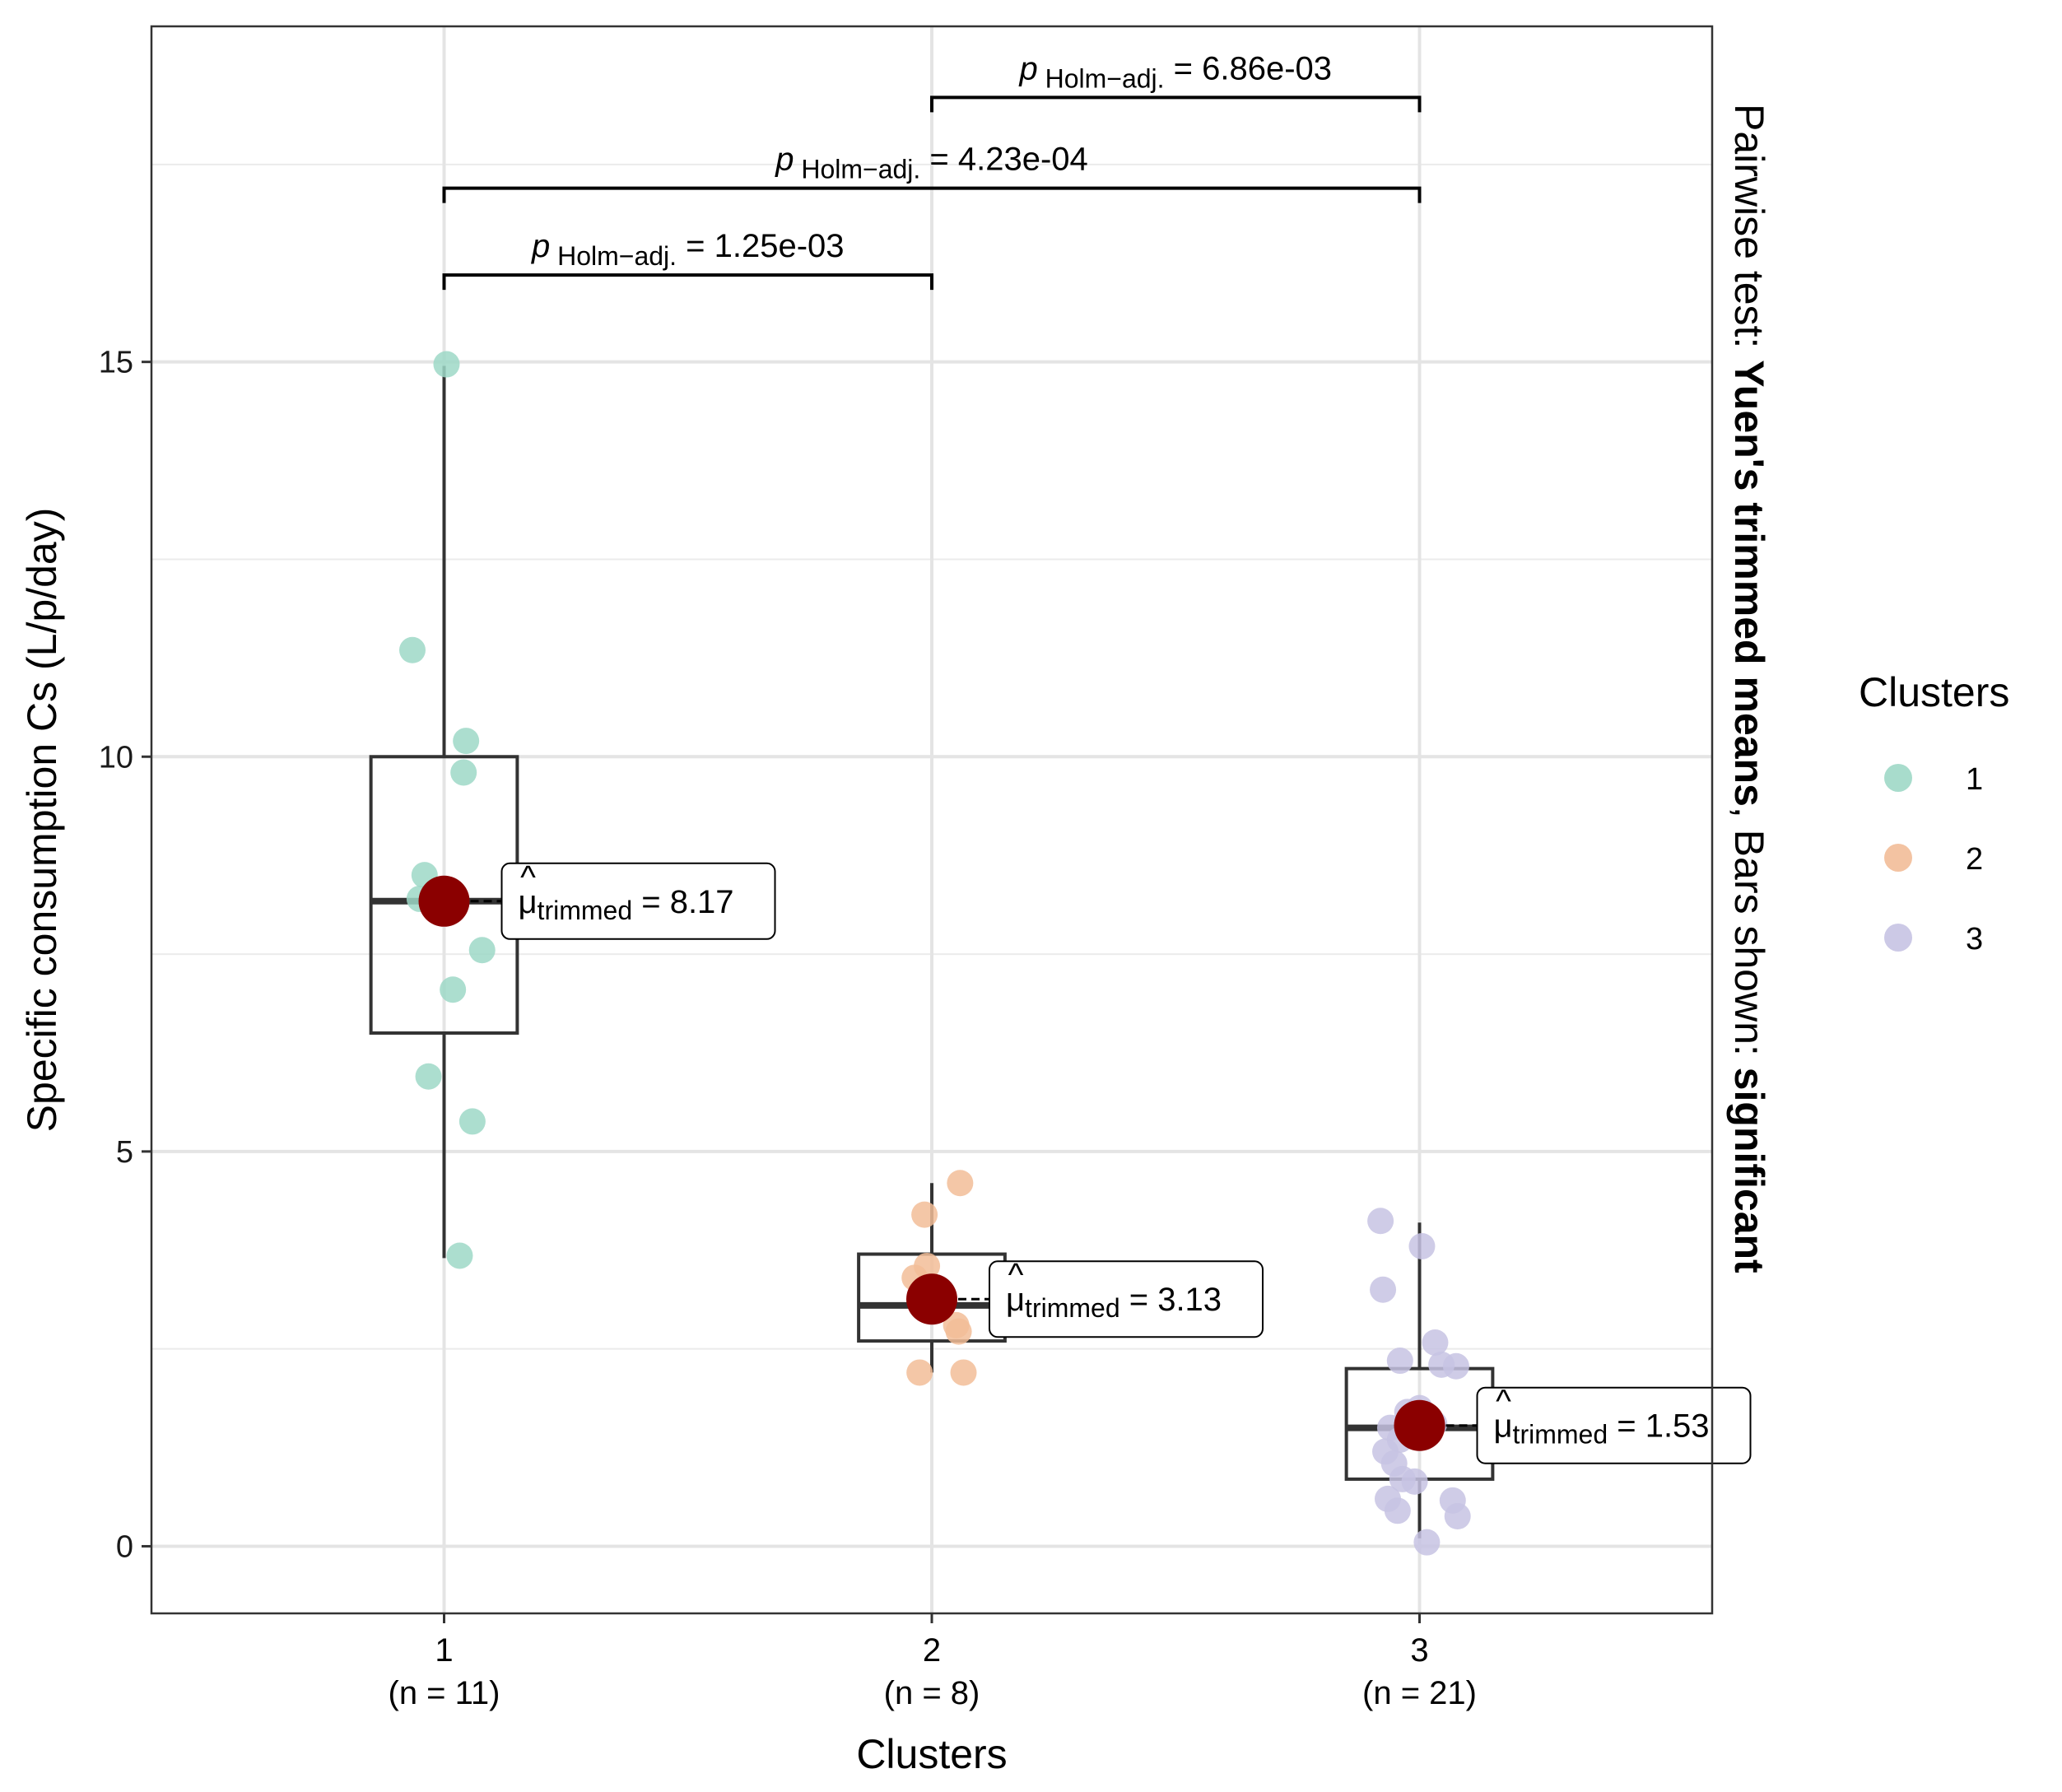  What do you see at coordinates (1934, 692) in the screenshot?
I see `legend-title: Clusters` at bounding box center [1934, 692].